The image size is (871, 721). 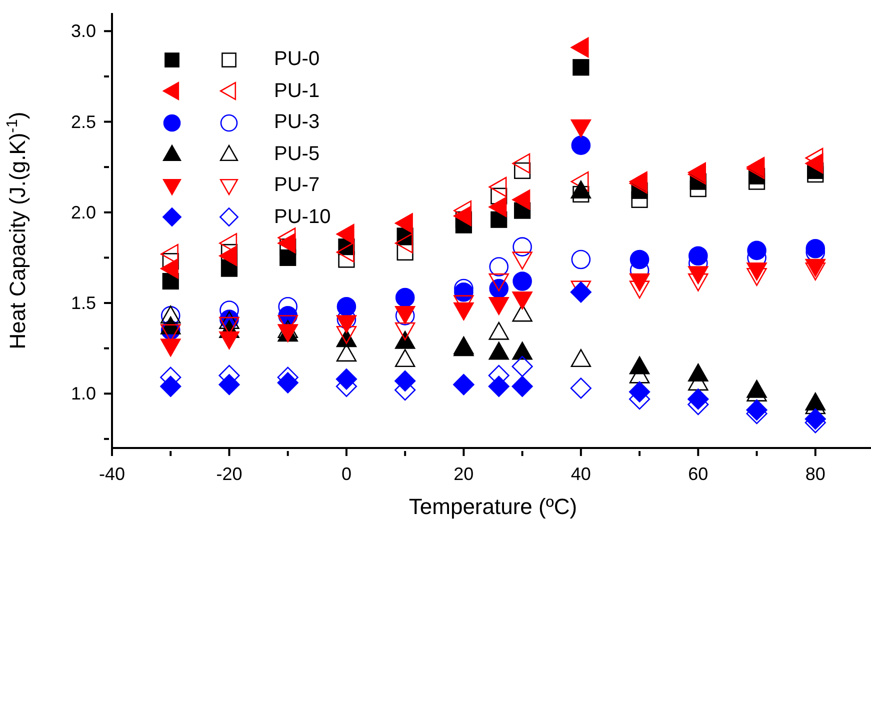 I want to click on x-tick-label: 60, so click(x=698, y=474).